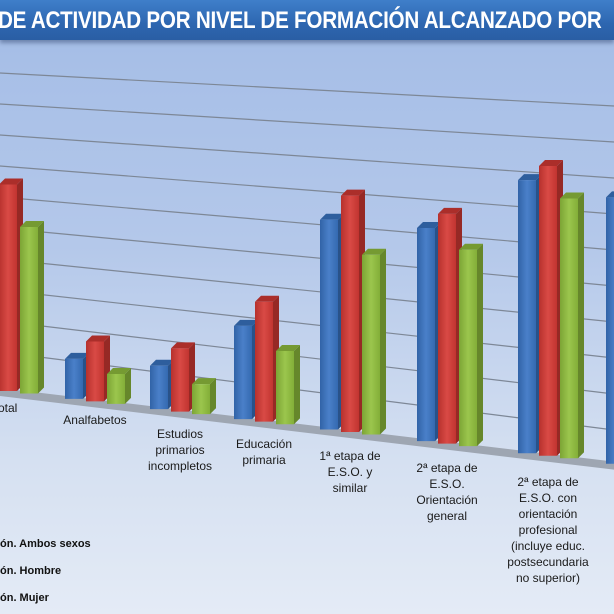  Describe the element at coordinates (264, 452) in the screenshot. I see `category-label: Educación primaria` at that location.